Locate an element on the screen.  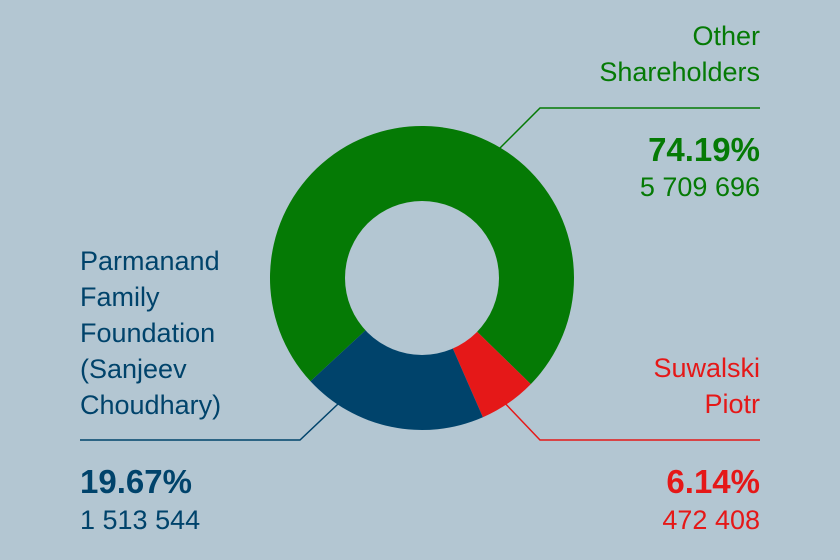
donut-hole is located at coordinates (422, 278).